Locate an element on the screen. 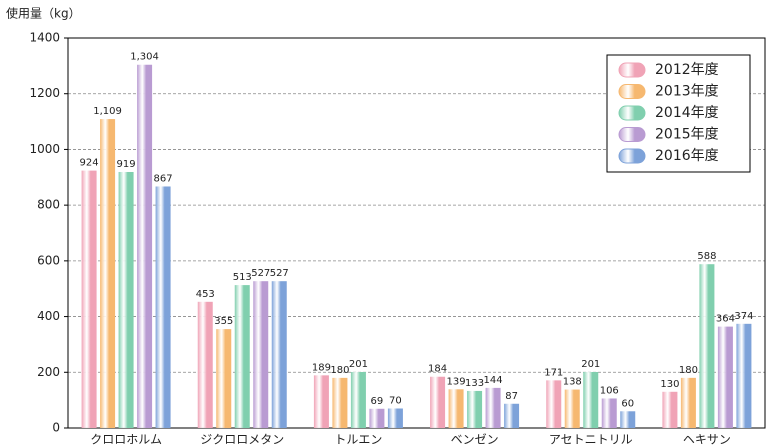 Image resolution: width=768 pixels, height=448 pixels. value-label: 138 is located at coordinates (572, 382).